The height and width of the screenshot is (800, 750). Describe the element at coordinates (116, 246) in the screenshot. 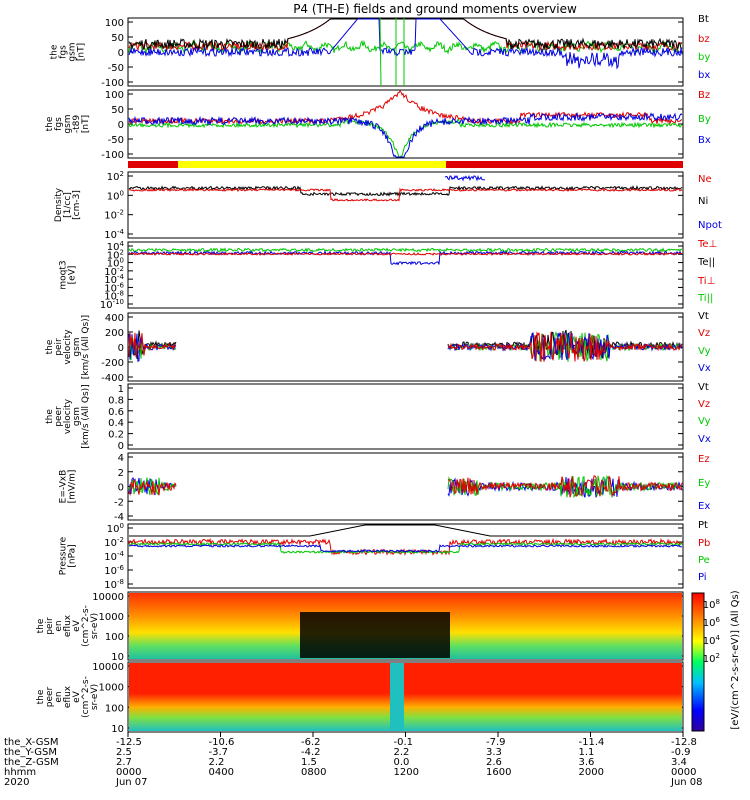

I see `y-tick-label: 10⁴` at that location.